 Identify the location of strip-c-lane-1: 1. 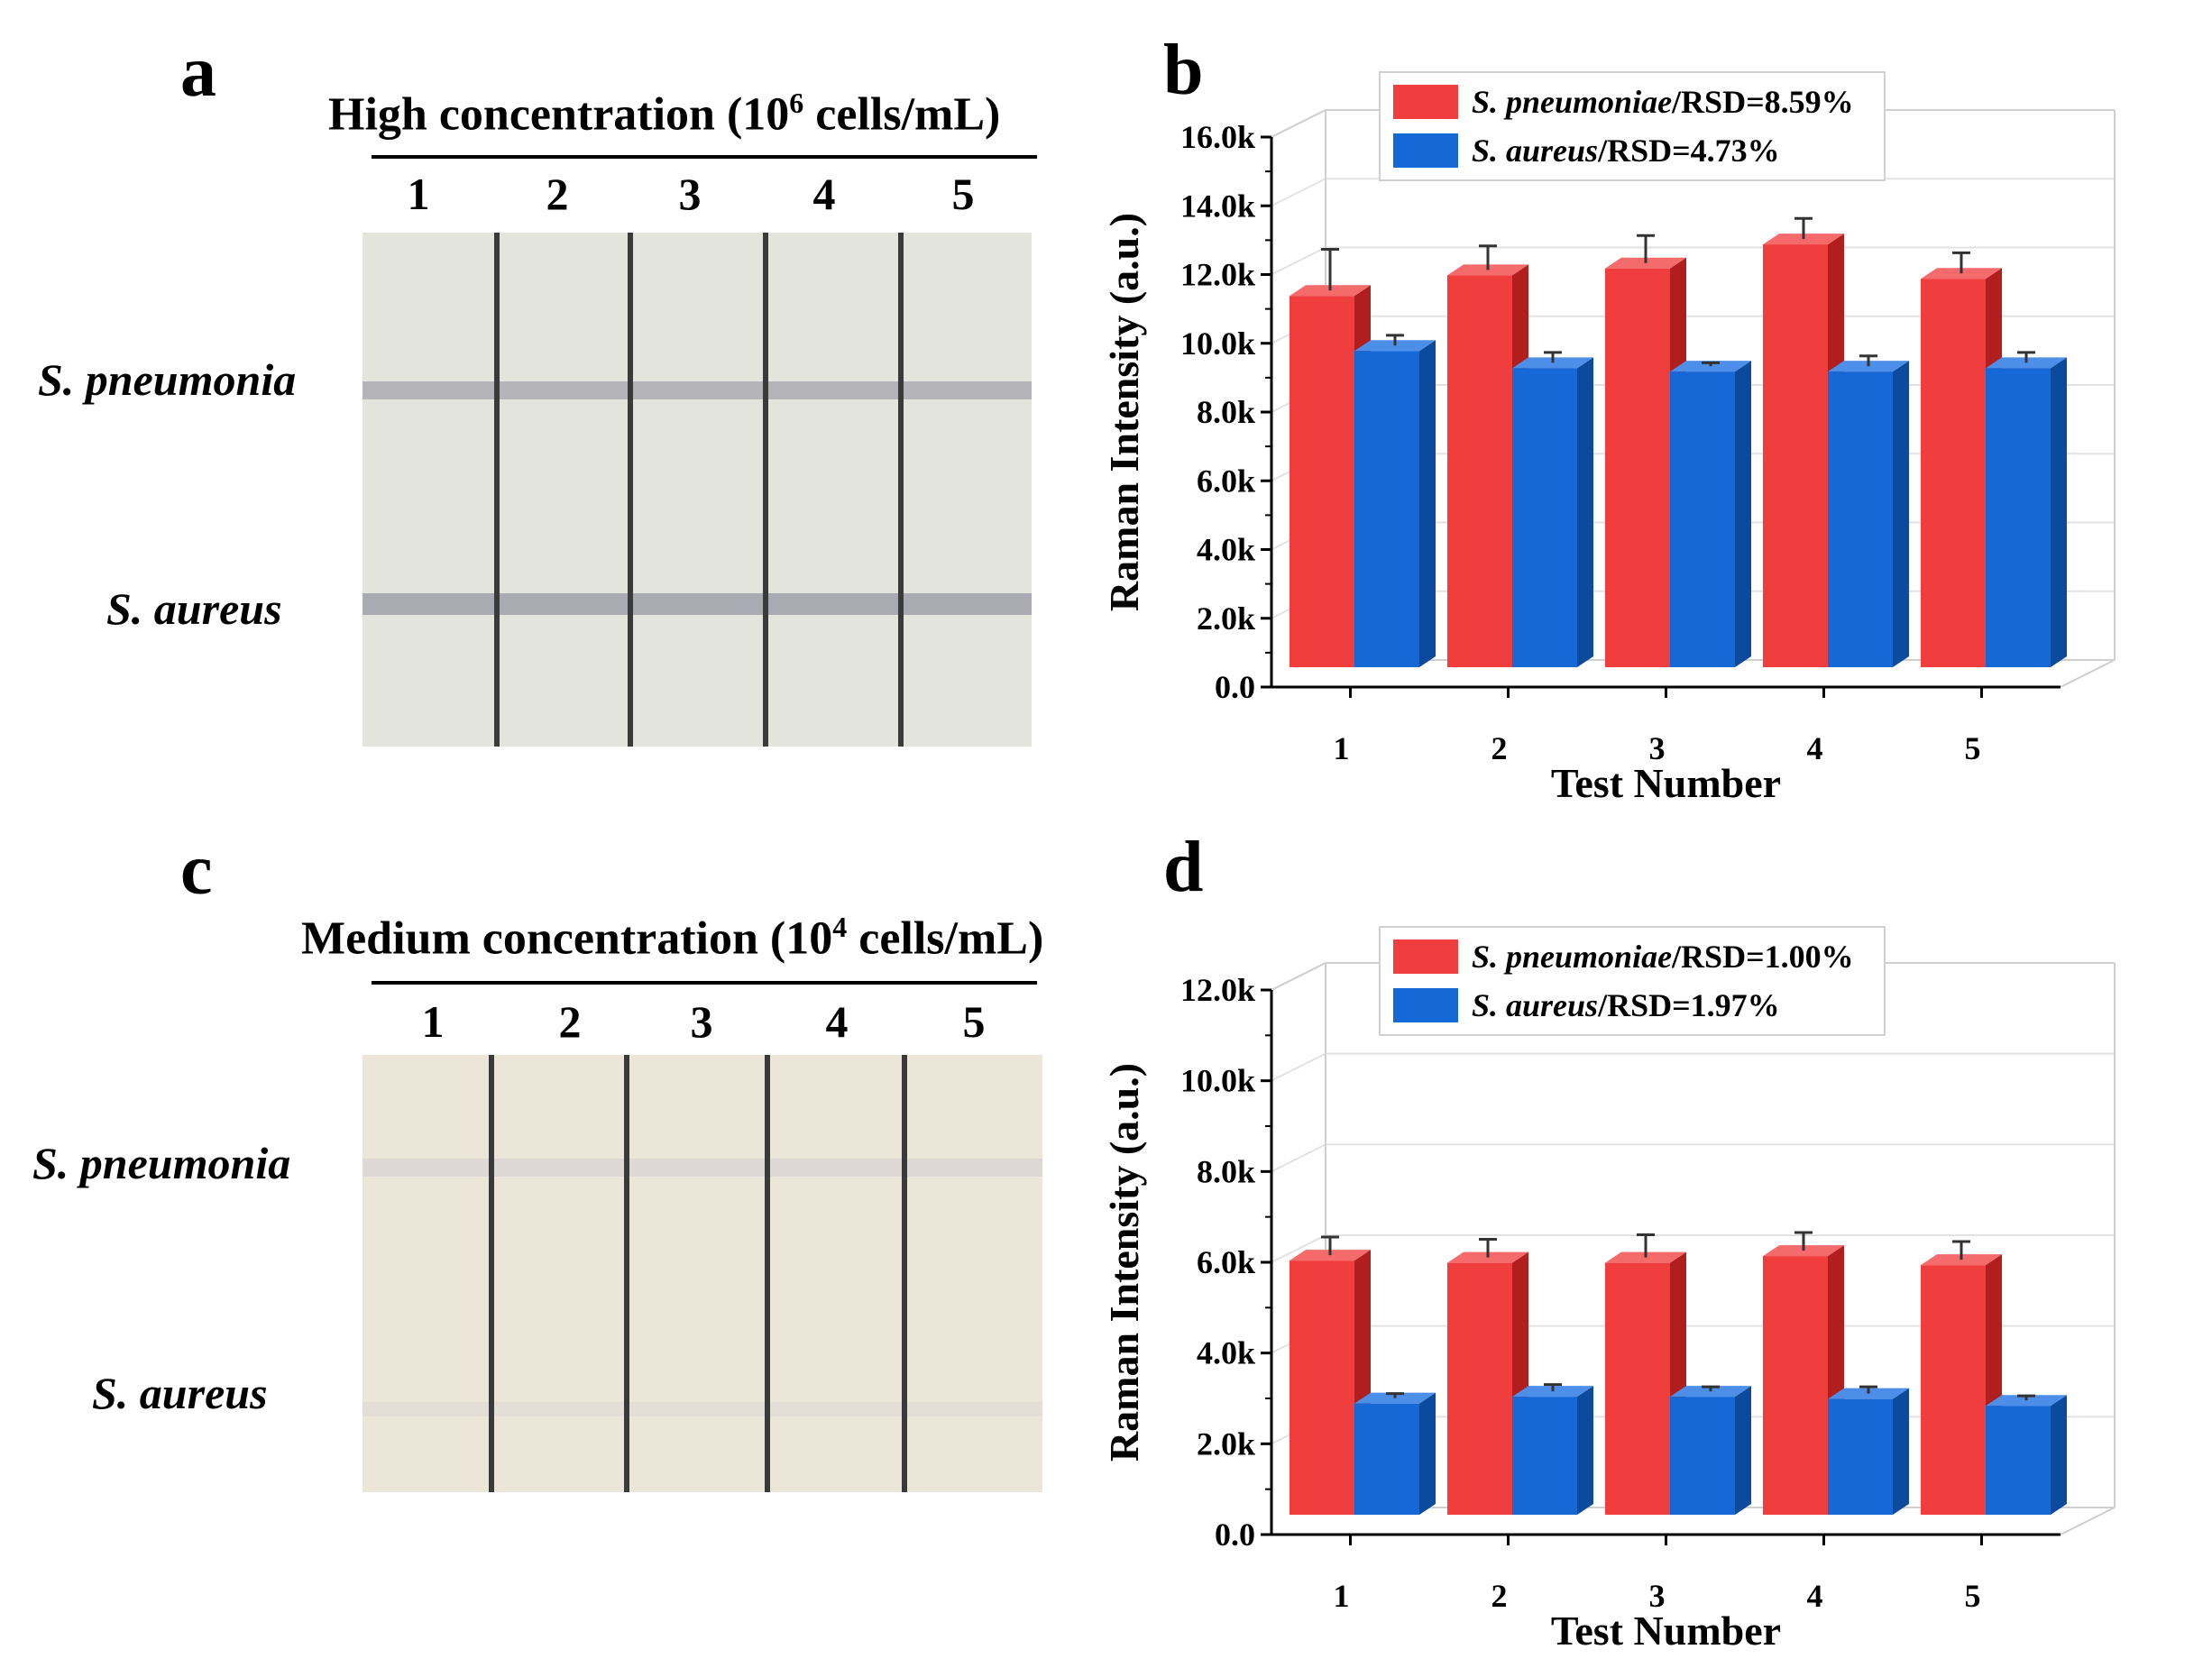
(433, 1021).